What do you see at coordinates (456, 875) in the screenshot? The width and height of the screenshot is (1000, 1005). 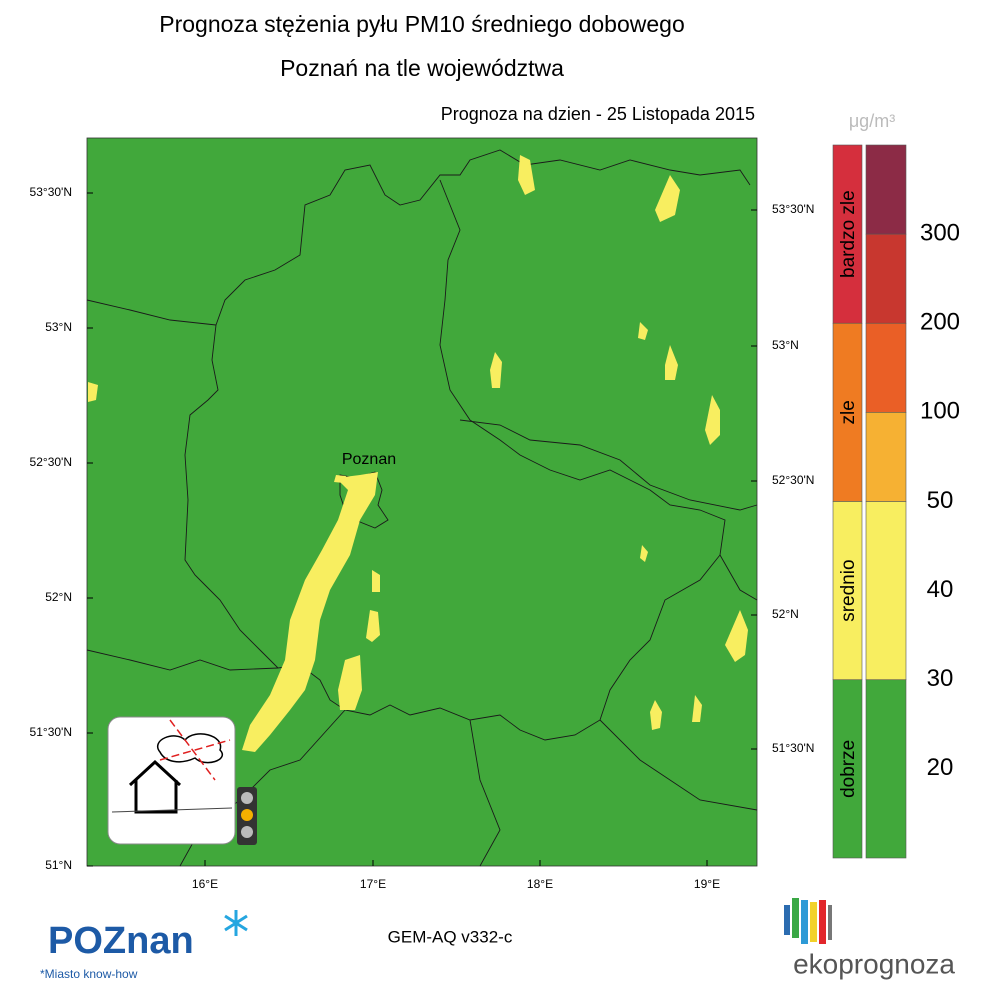 I see `lon-labels: 16°E 17°E 18°E 19°E` at bounding box center [456, 875].